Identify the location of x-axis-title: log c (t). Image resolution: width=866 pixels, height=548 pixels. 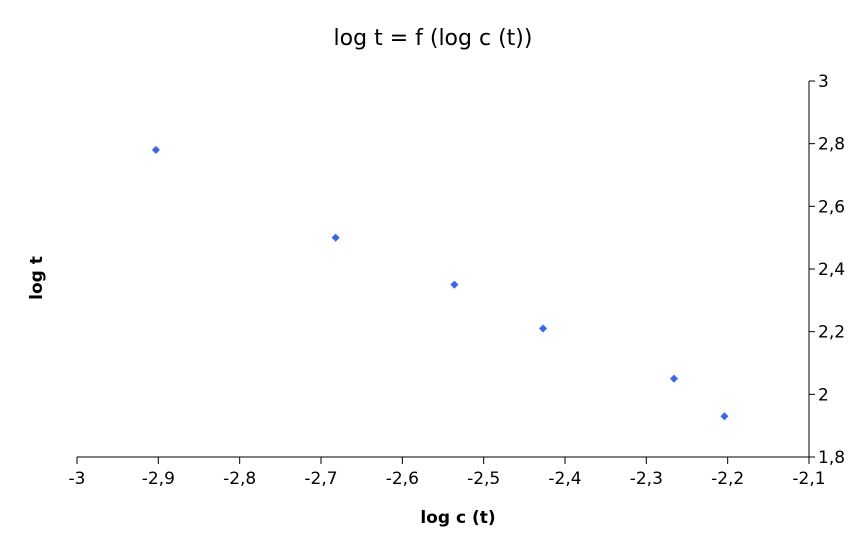
(457, 518).